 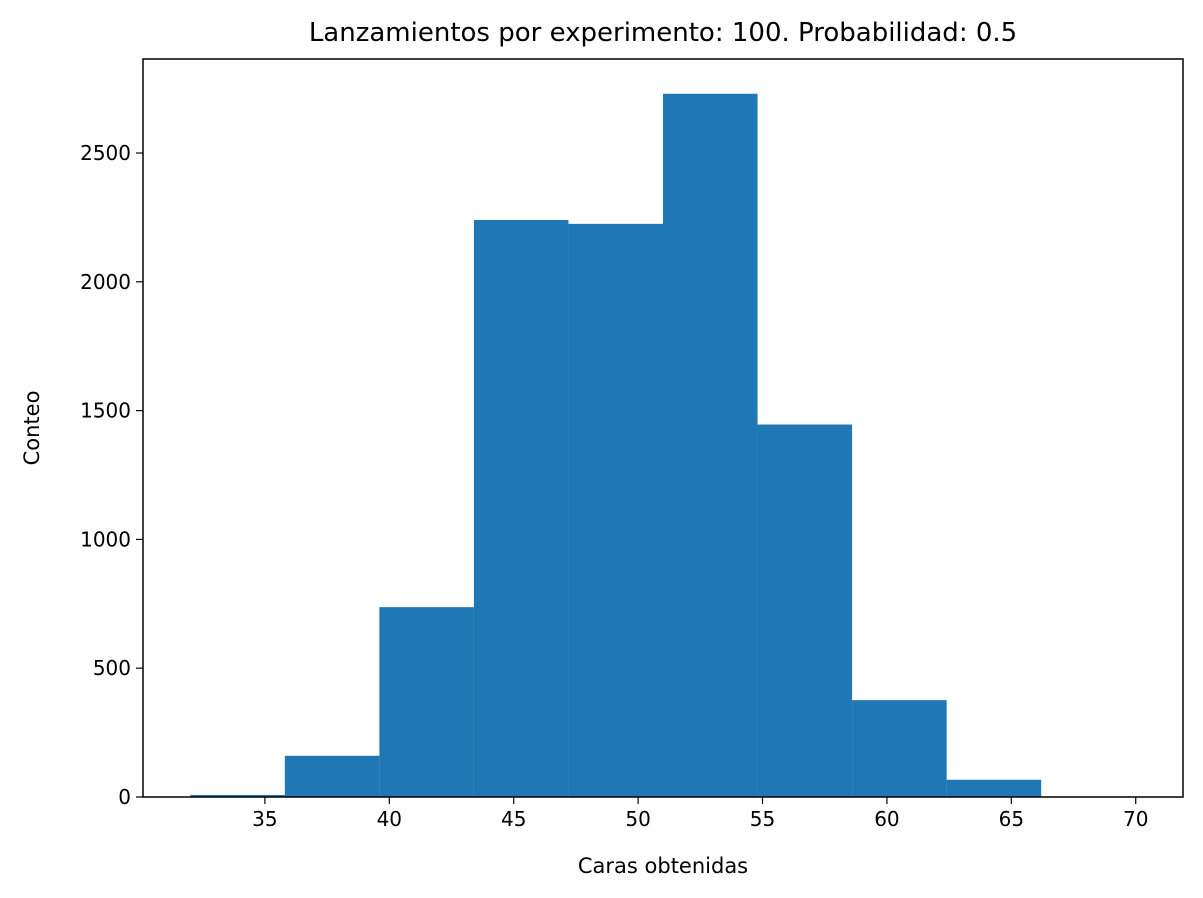 What do you see at coordinates (886, 819) in the screenshot?
I see `x-tick-label: 60` at bounding box center [886, 819].